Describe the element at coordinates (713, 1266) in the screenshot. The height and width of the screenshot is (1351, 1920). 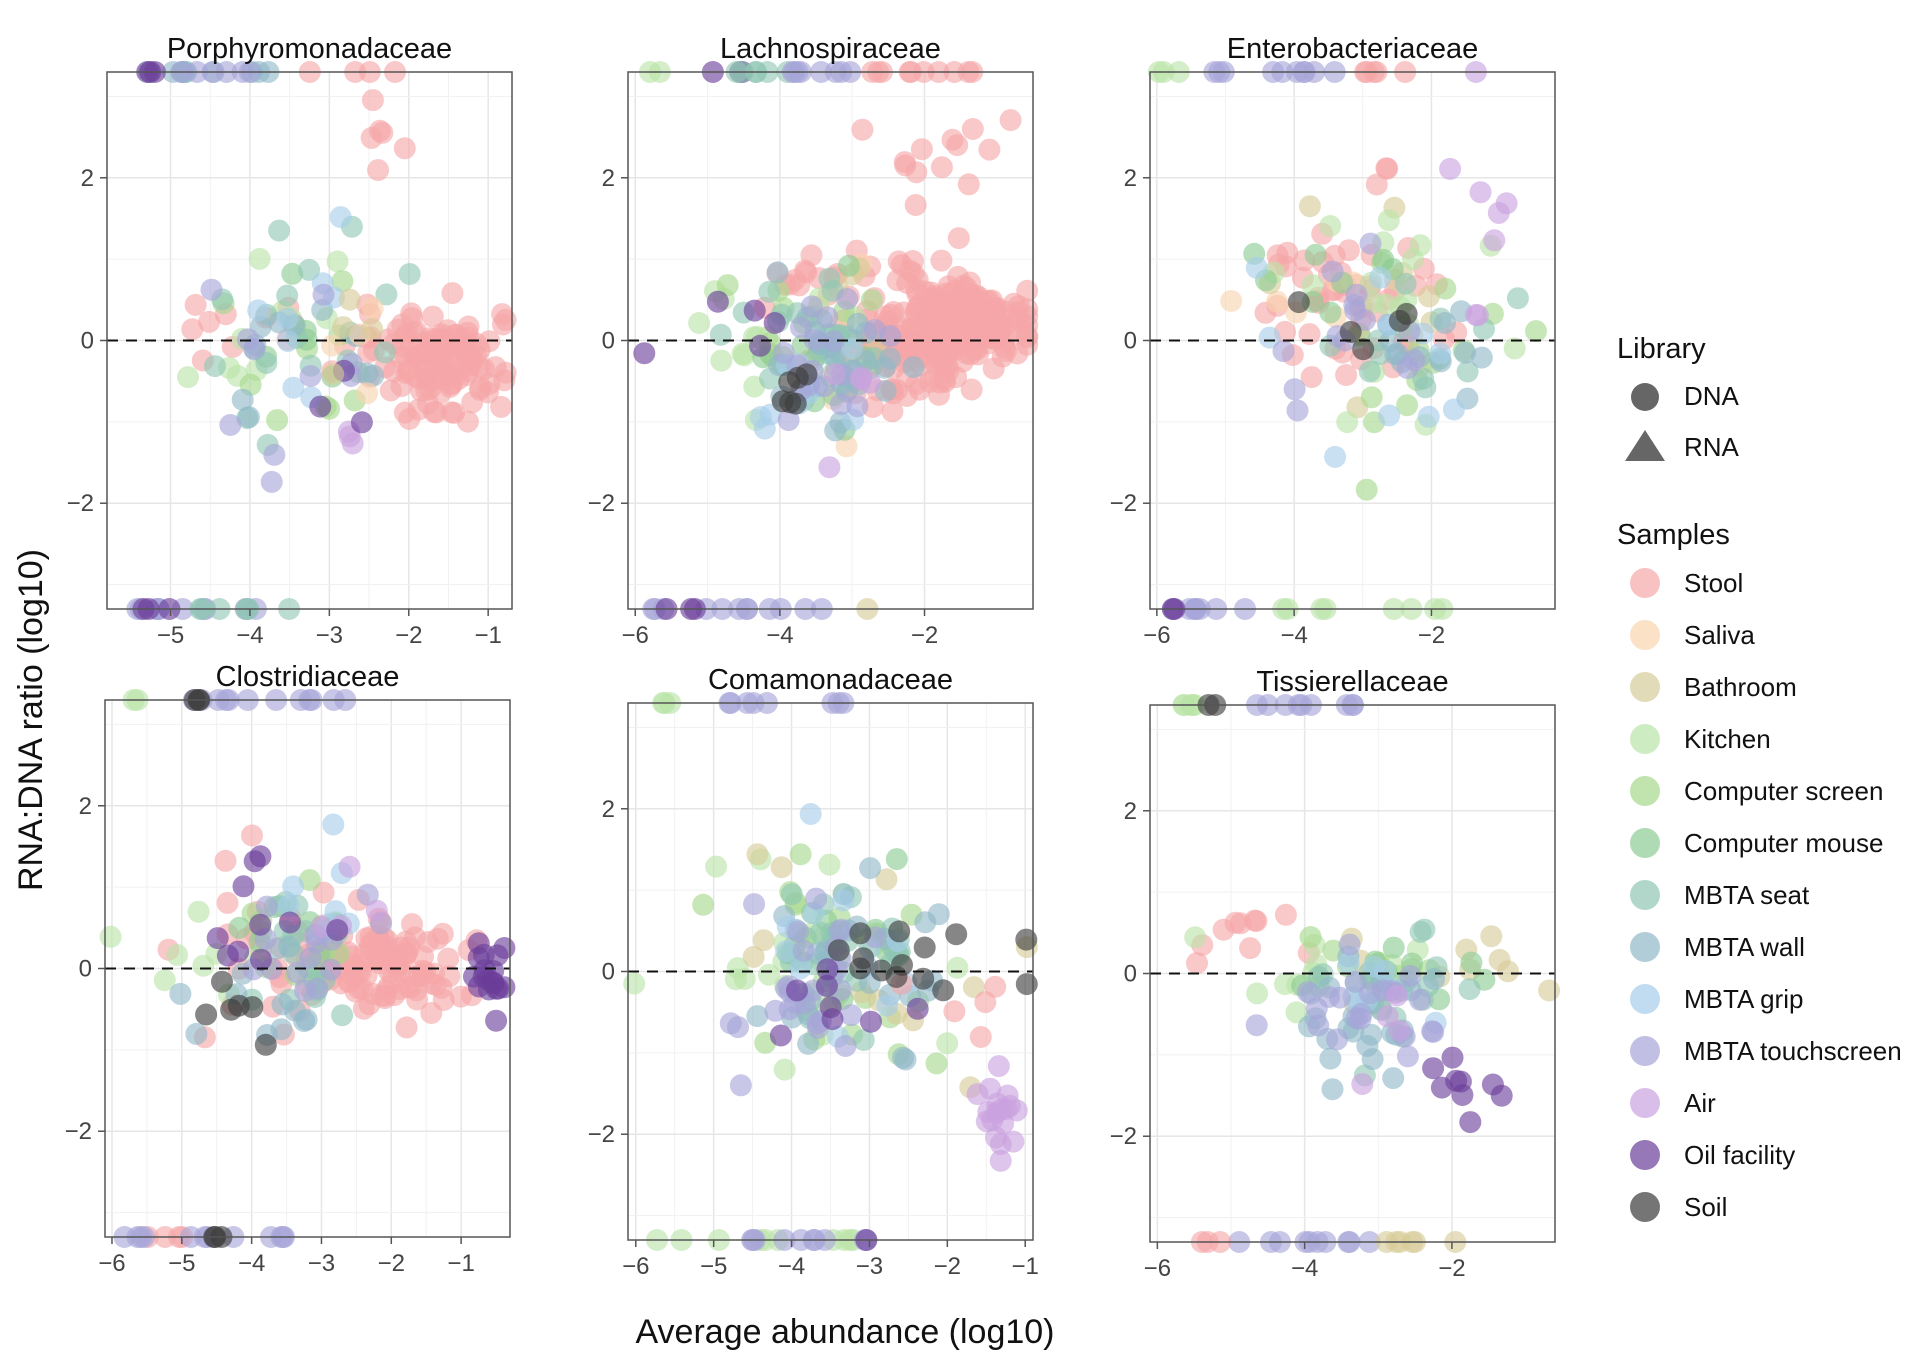
I see `x-tick-label: −5` at that location.